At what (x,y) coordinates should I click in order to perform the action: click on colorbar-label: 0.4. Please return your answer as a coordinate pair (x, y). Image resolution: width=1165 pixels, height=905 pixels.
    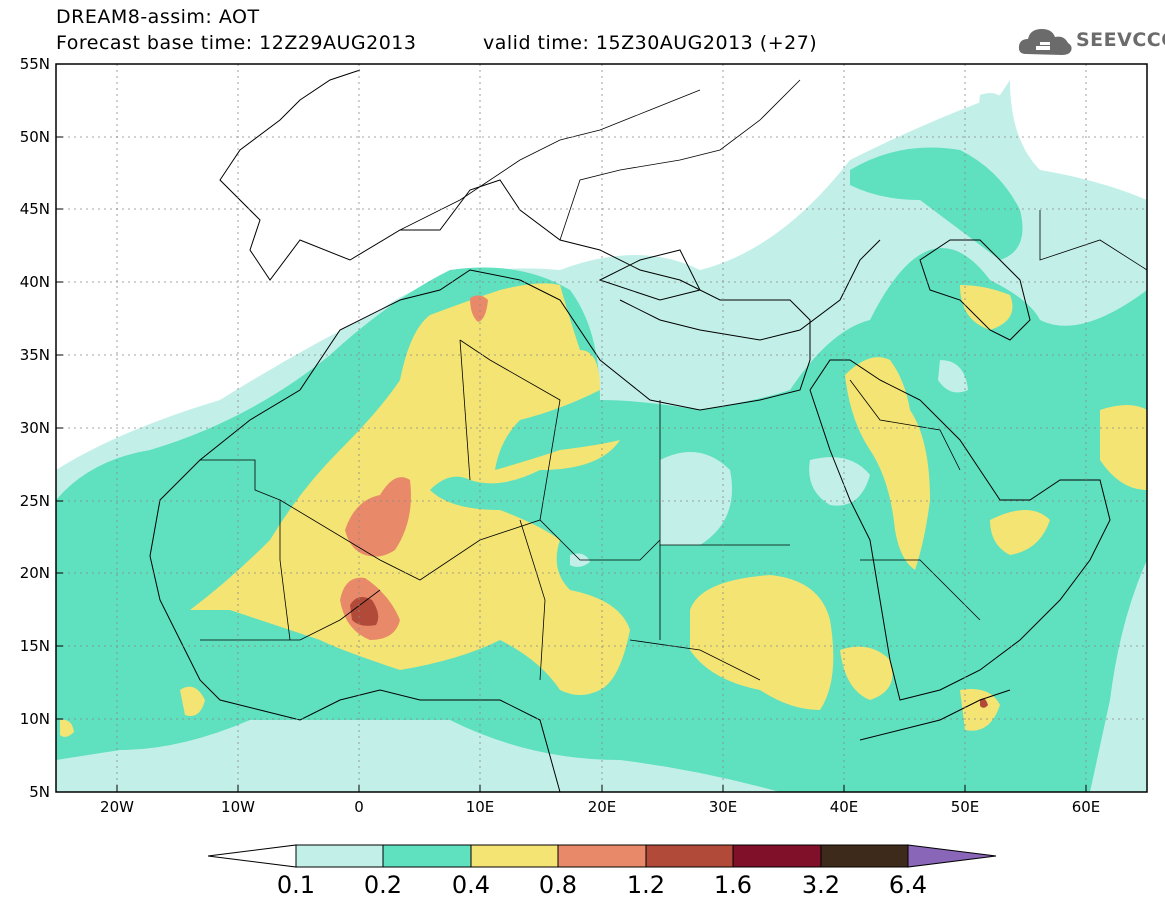
    Looking at the image, I should click on (471, 885).